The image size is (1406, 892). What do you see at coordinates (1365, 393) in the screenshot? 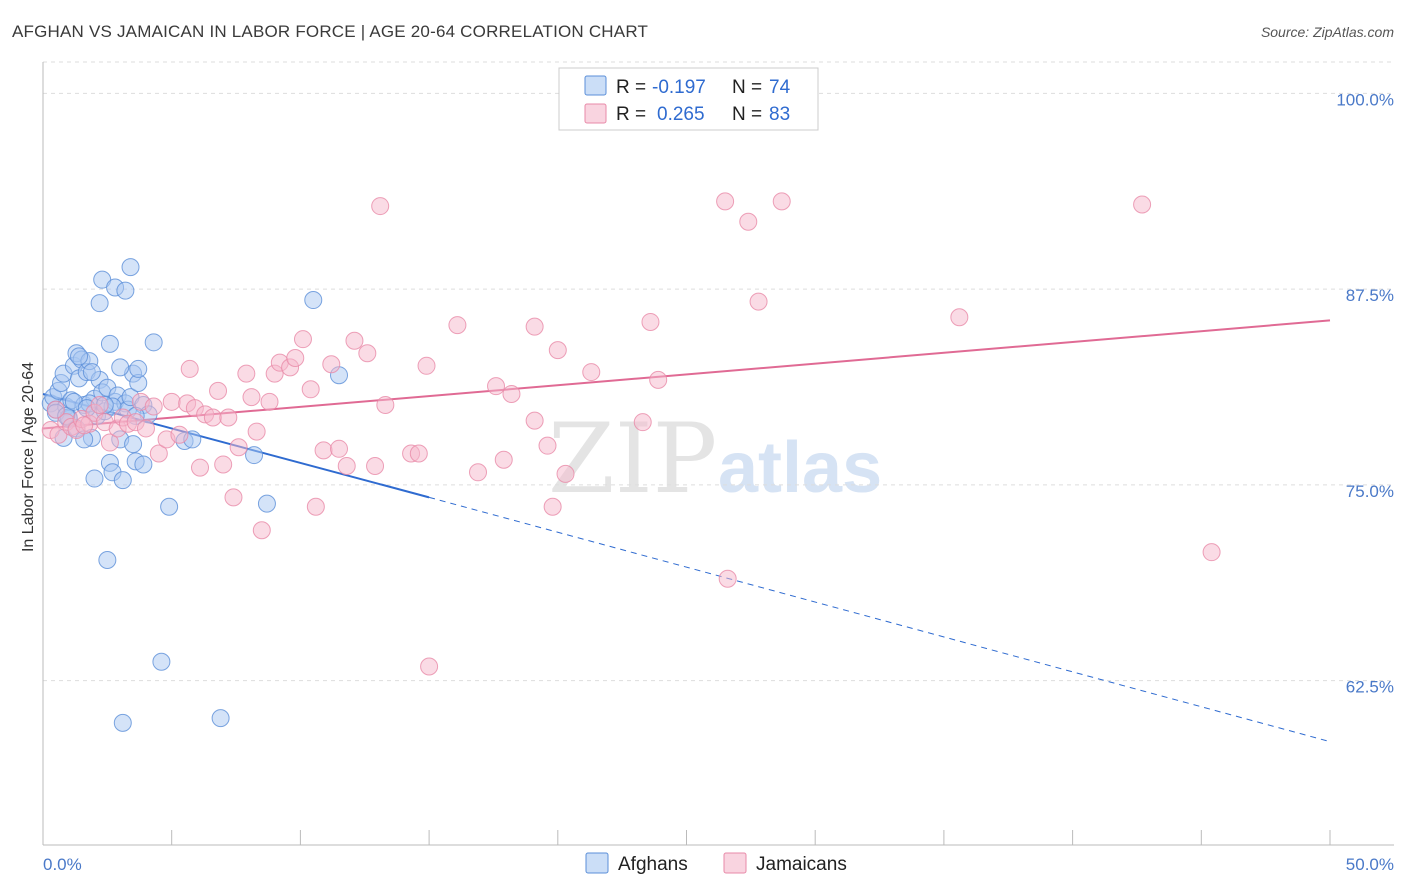
I see `y-tick-labels: 62.5% 75.0% 87.5% 100.0%` at bounding box center [1365, 393].